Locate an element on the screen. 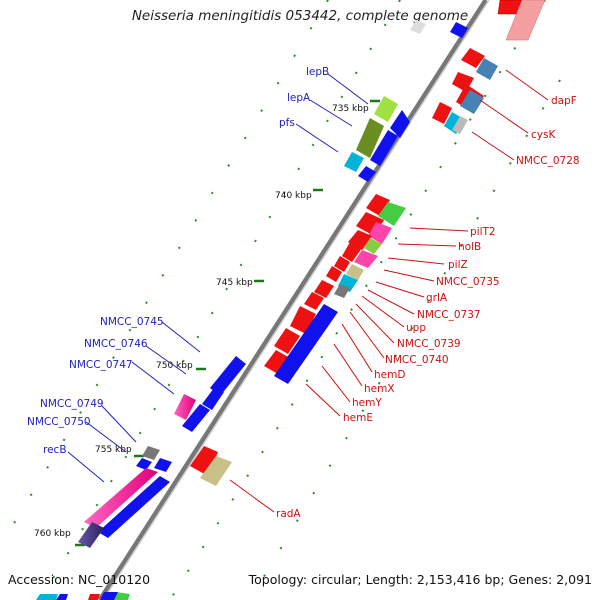 The image size is (600, 600). gene-label-hemE: hemE is located at coordinates (358, 418).